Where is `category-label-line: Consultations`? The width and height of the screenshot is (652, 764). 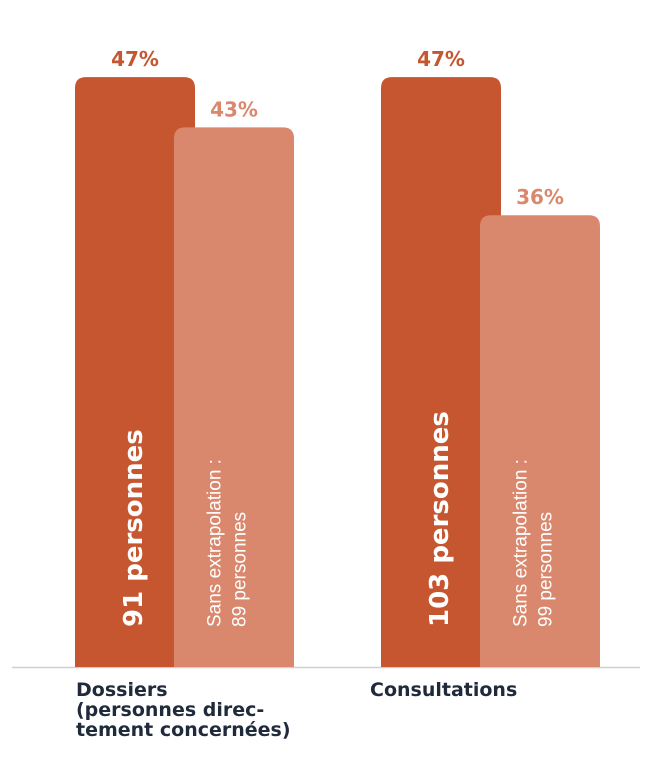
category-label-line: Consultations is located at coordinates (444, 690).